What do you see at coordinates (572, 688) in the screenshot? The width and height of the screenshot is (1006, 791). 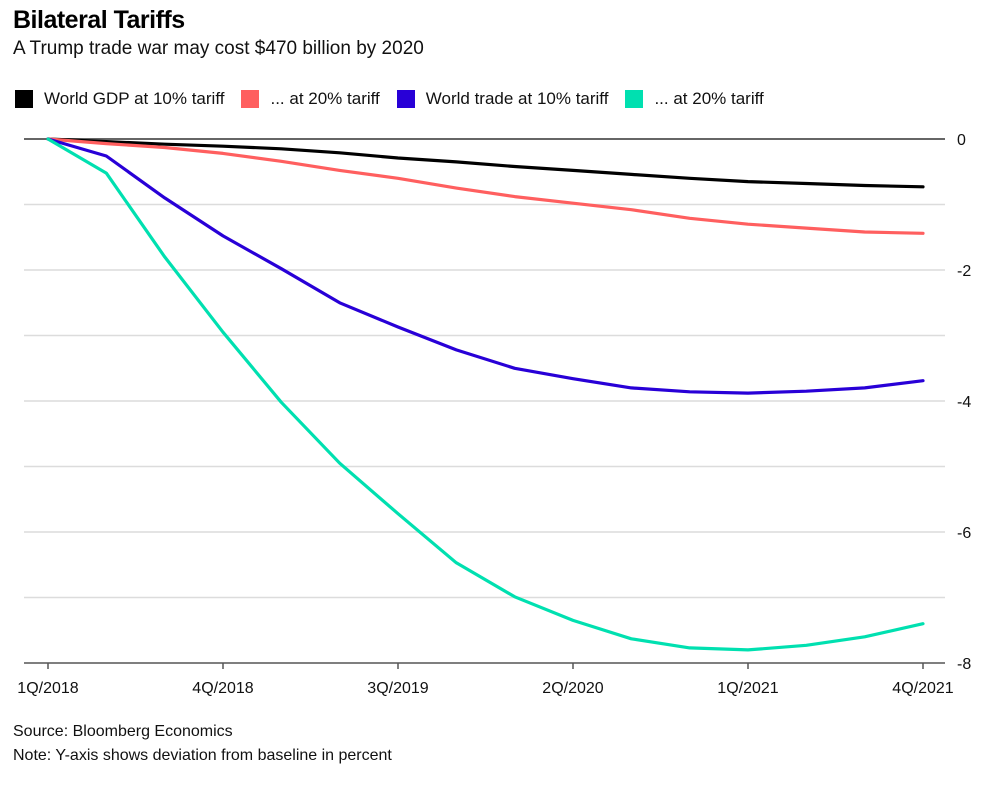 I see `x-tick-label: 2Q/2020` at bounding box center [572, 688].